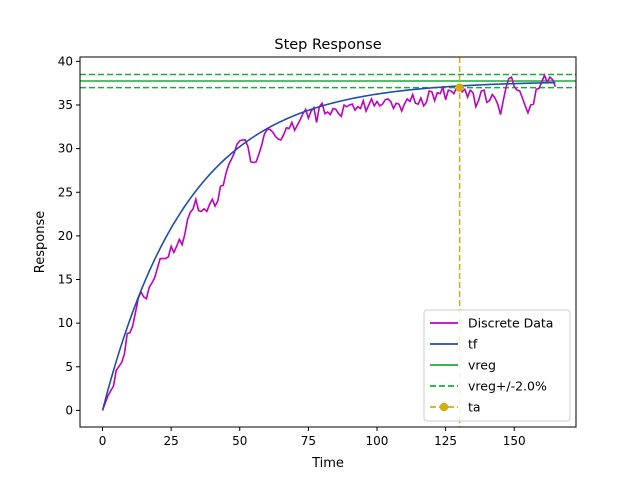 Image resolution: width=640 pixels, height=480 pixels. I want to click on x-axis-label: Time, so click(327, 463).